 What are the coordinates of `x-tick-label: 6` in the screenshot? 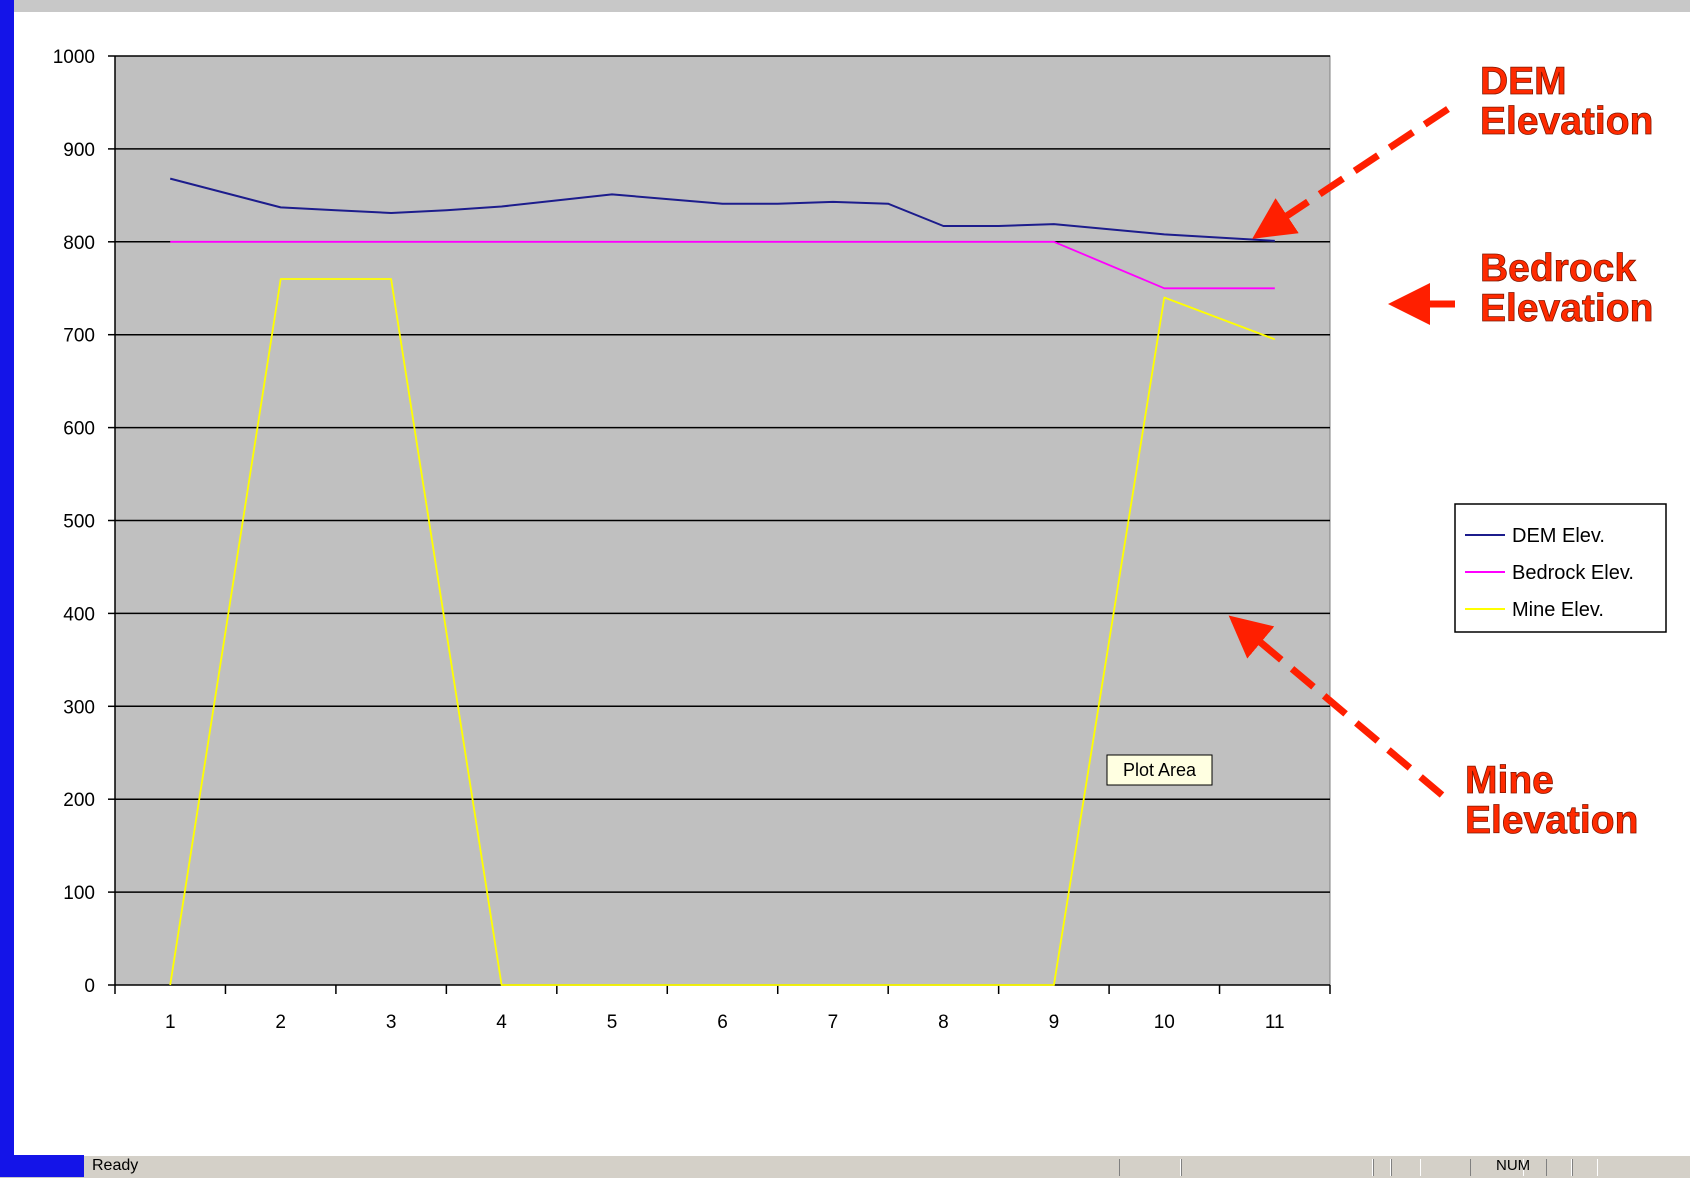 It's located at (722, 1022).